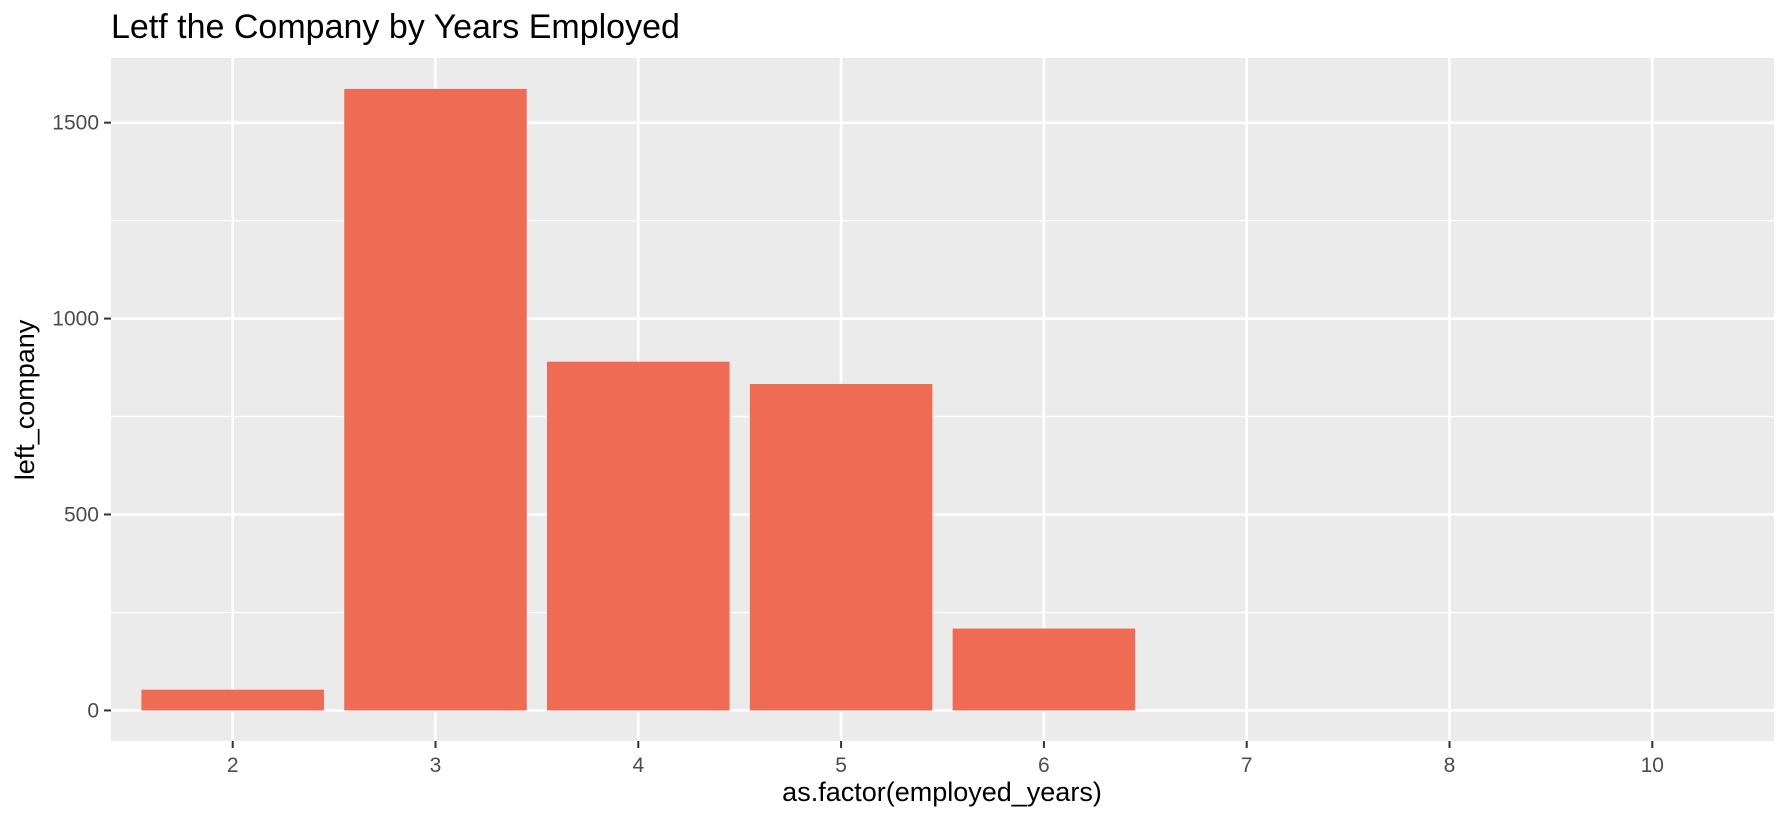 The width and height of the screenshot is (1784, 816). What do you see at coordinates (1247, 765) in the screenshot?
I see `x-tick-label: 7` at bounding box center [1247, 765].